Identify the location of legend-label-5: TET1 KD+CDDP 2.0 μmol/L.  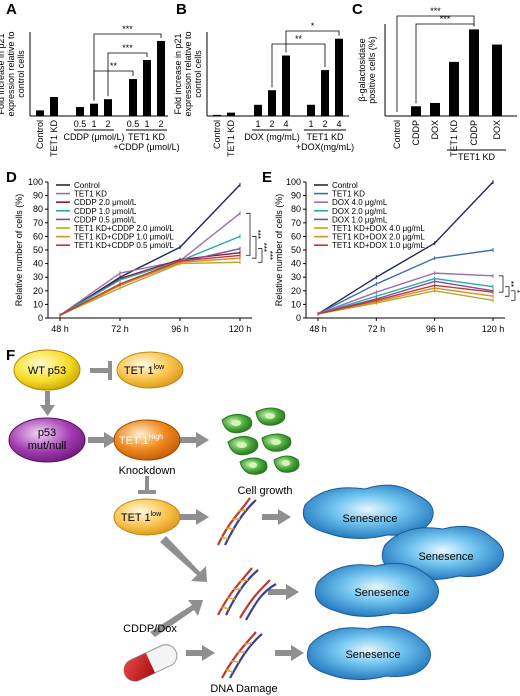
(124, 228).